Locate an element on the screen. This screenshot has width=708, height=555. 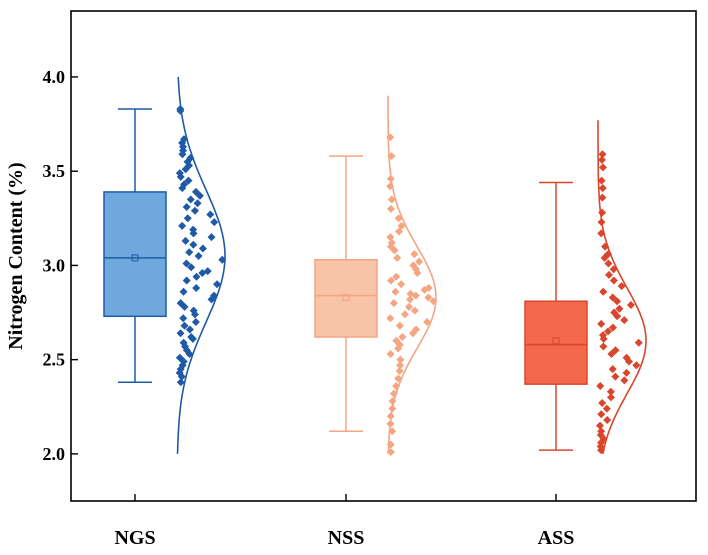
x-tick-label-ngs: NGS is located at coordinates (134, 538).